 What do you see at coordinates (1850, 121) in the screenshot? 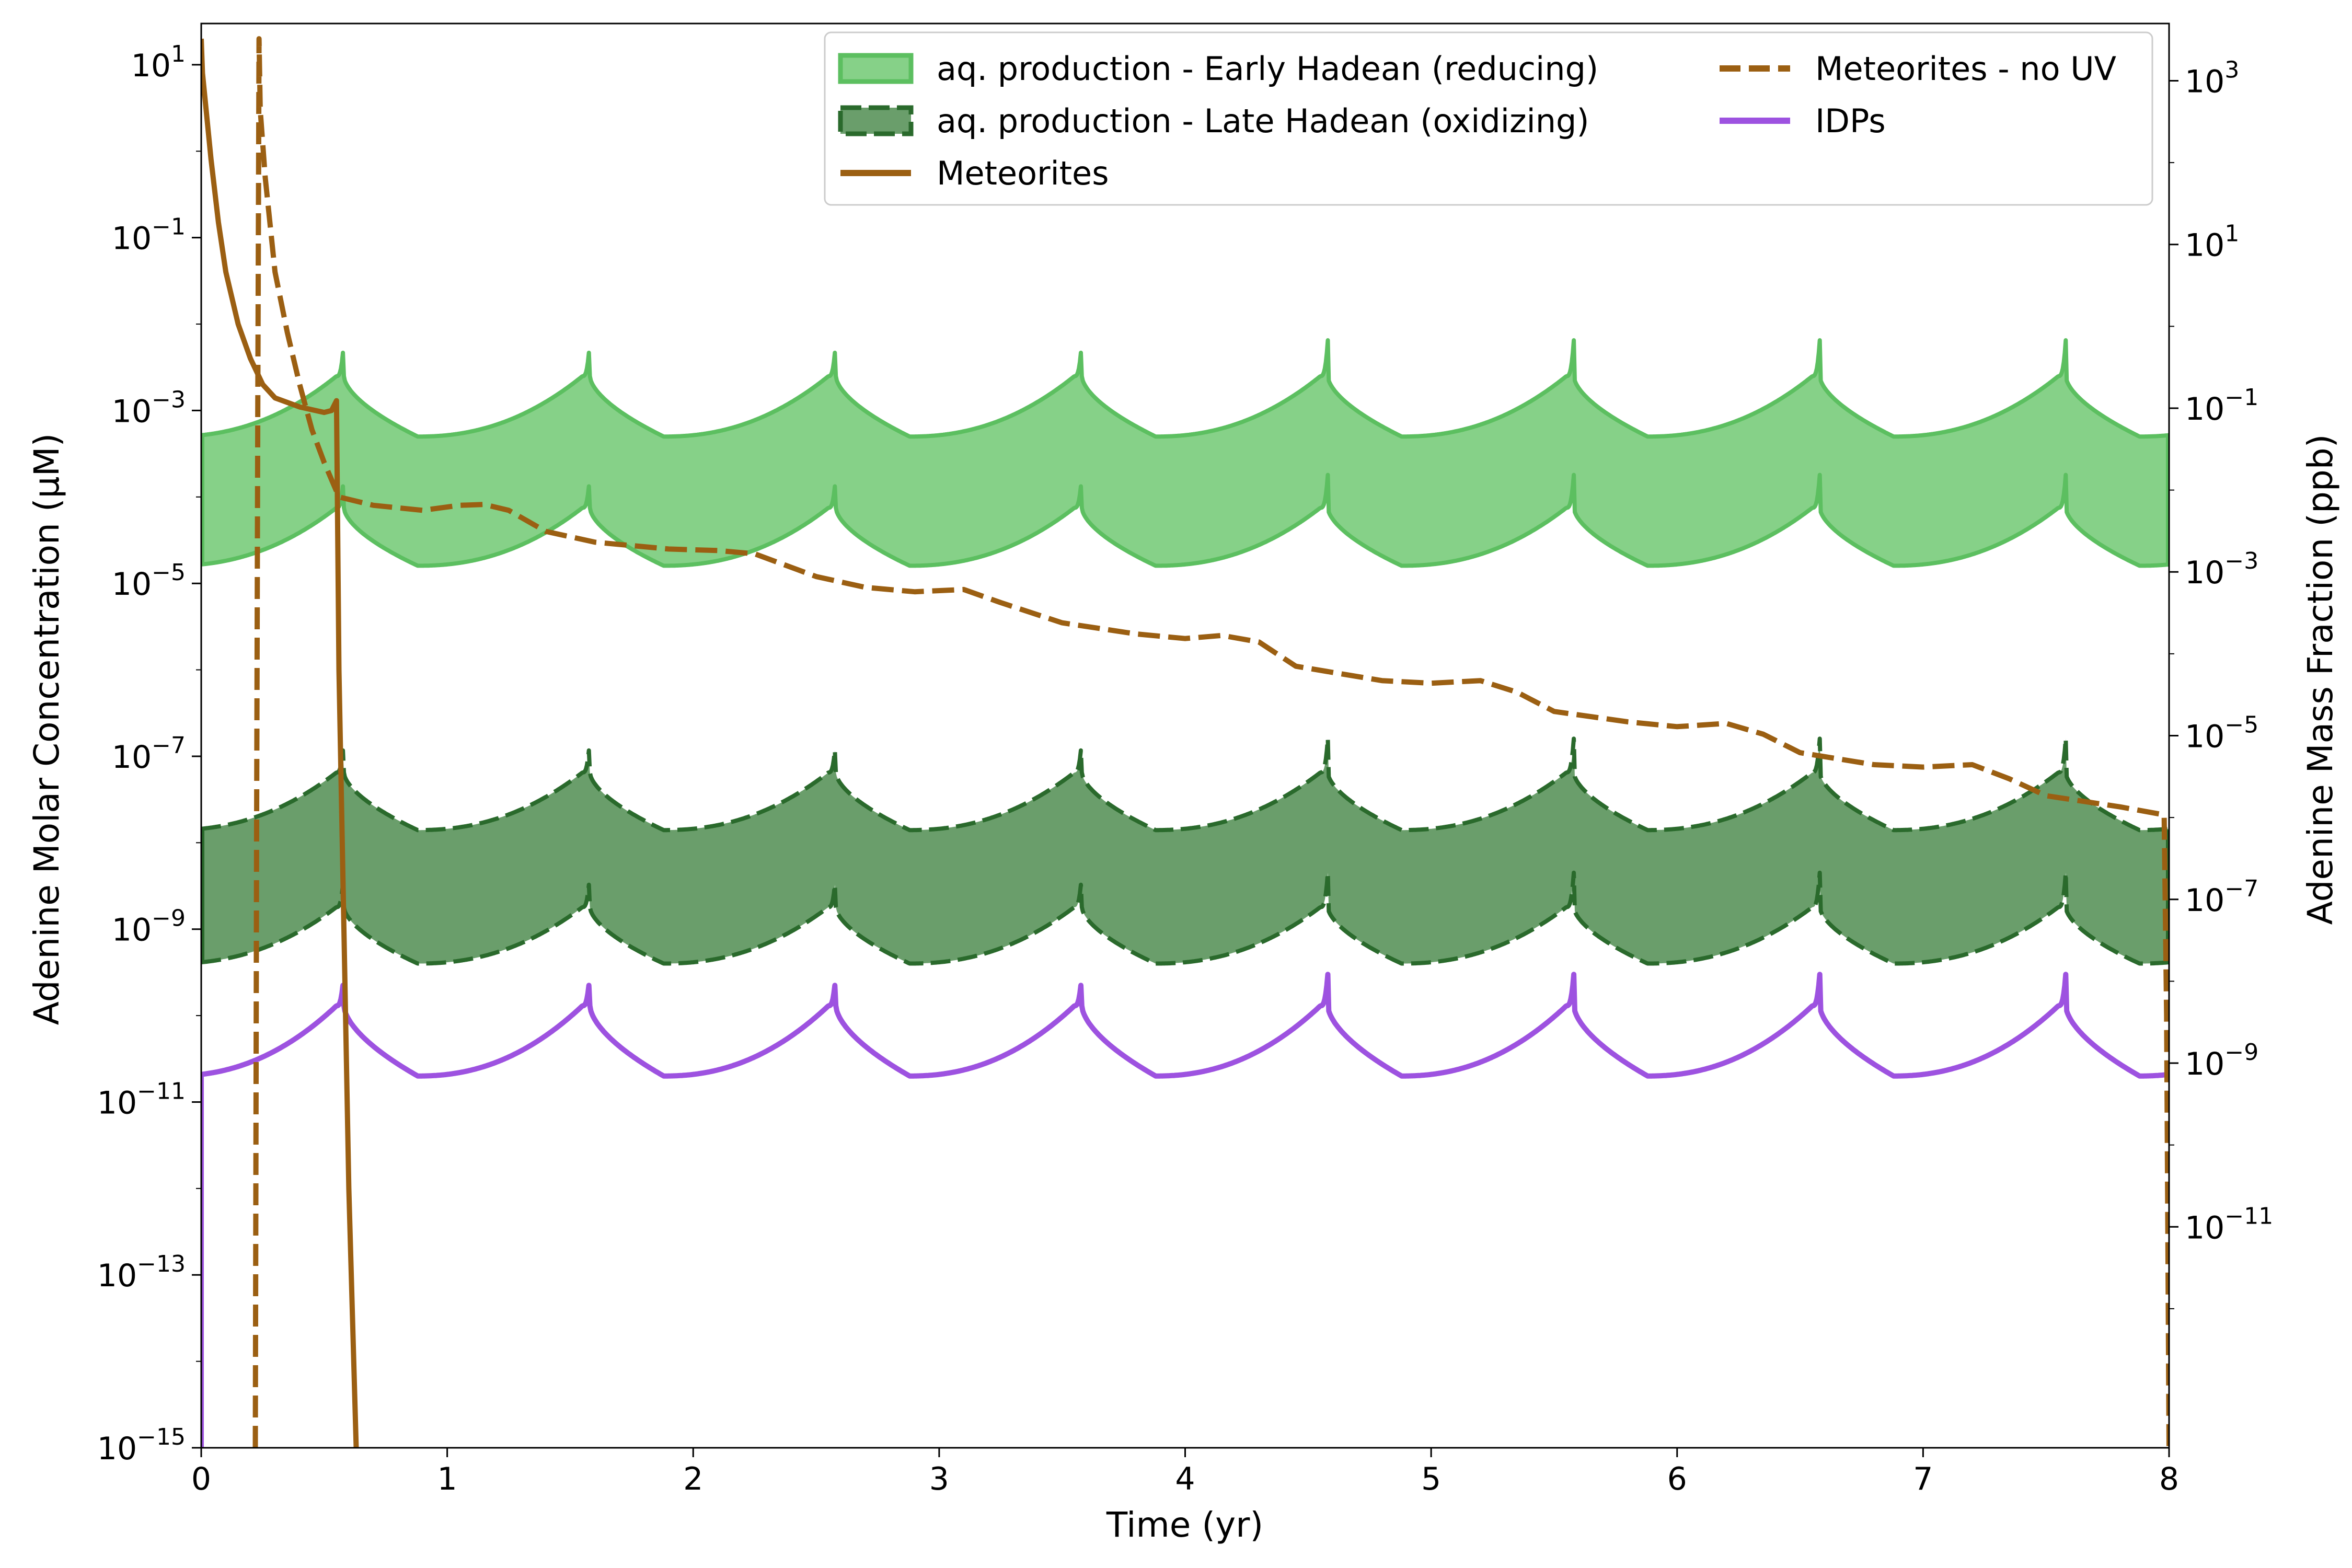
I see `legend-label-idps: IDPs` at bounding box center [1850, 121].